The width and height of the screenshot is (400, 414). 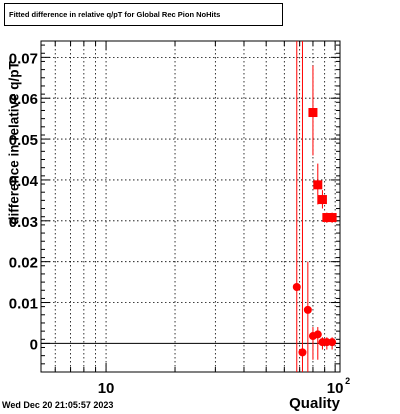 I want to click on y-tick-label: 0.02, so click(x=23, y=263).